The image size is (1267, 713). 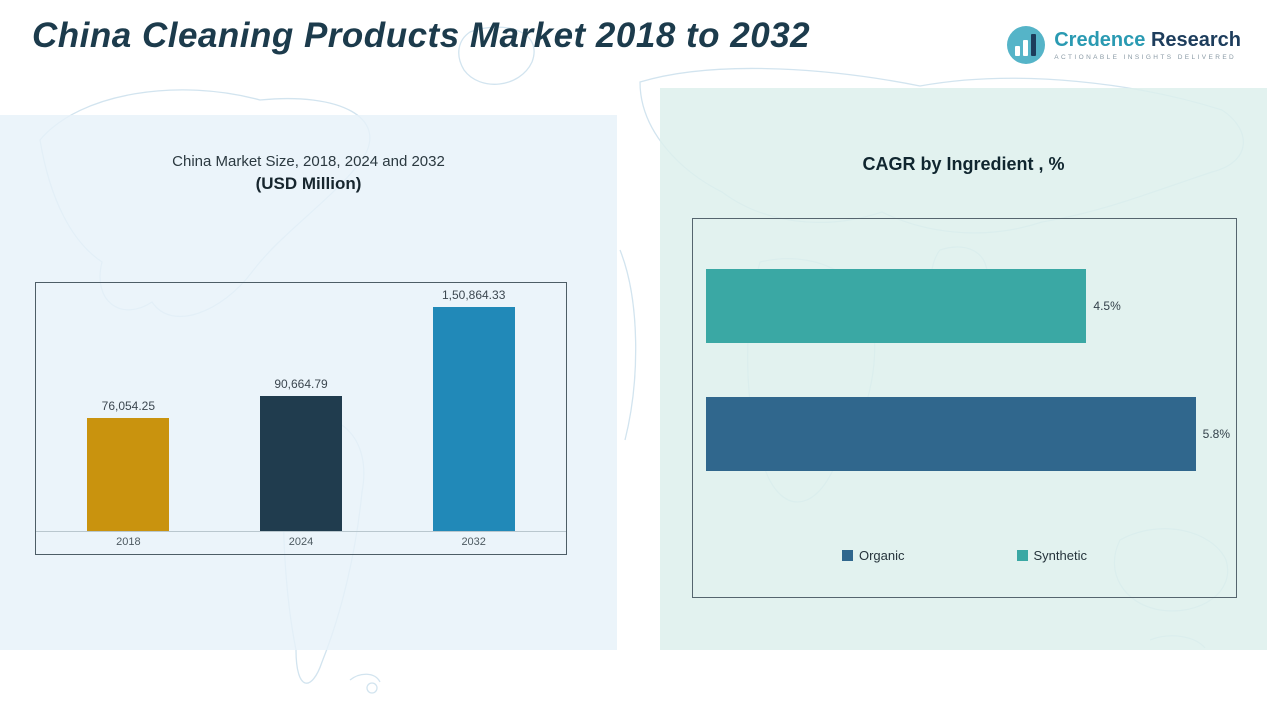 What do you see at coordinates (1145, 57) in the screenshot?
I see `logo-tagline: ACTIONABLE INSIGHTS DELIVERED` at bounding box center [1145, 57].